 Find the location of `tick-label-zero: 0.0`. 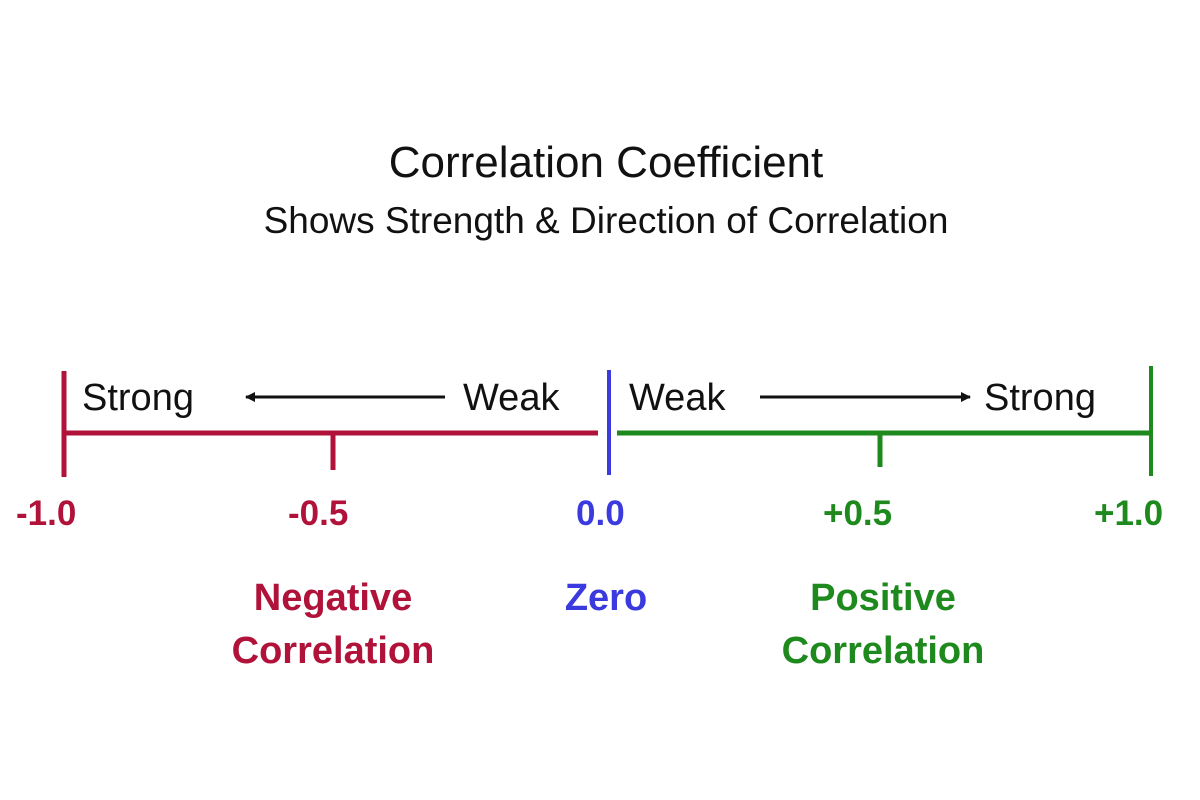

tick-label-zero: 0.0 is located at coordinates (600, 513).